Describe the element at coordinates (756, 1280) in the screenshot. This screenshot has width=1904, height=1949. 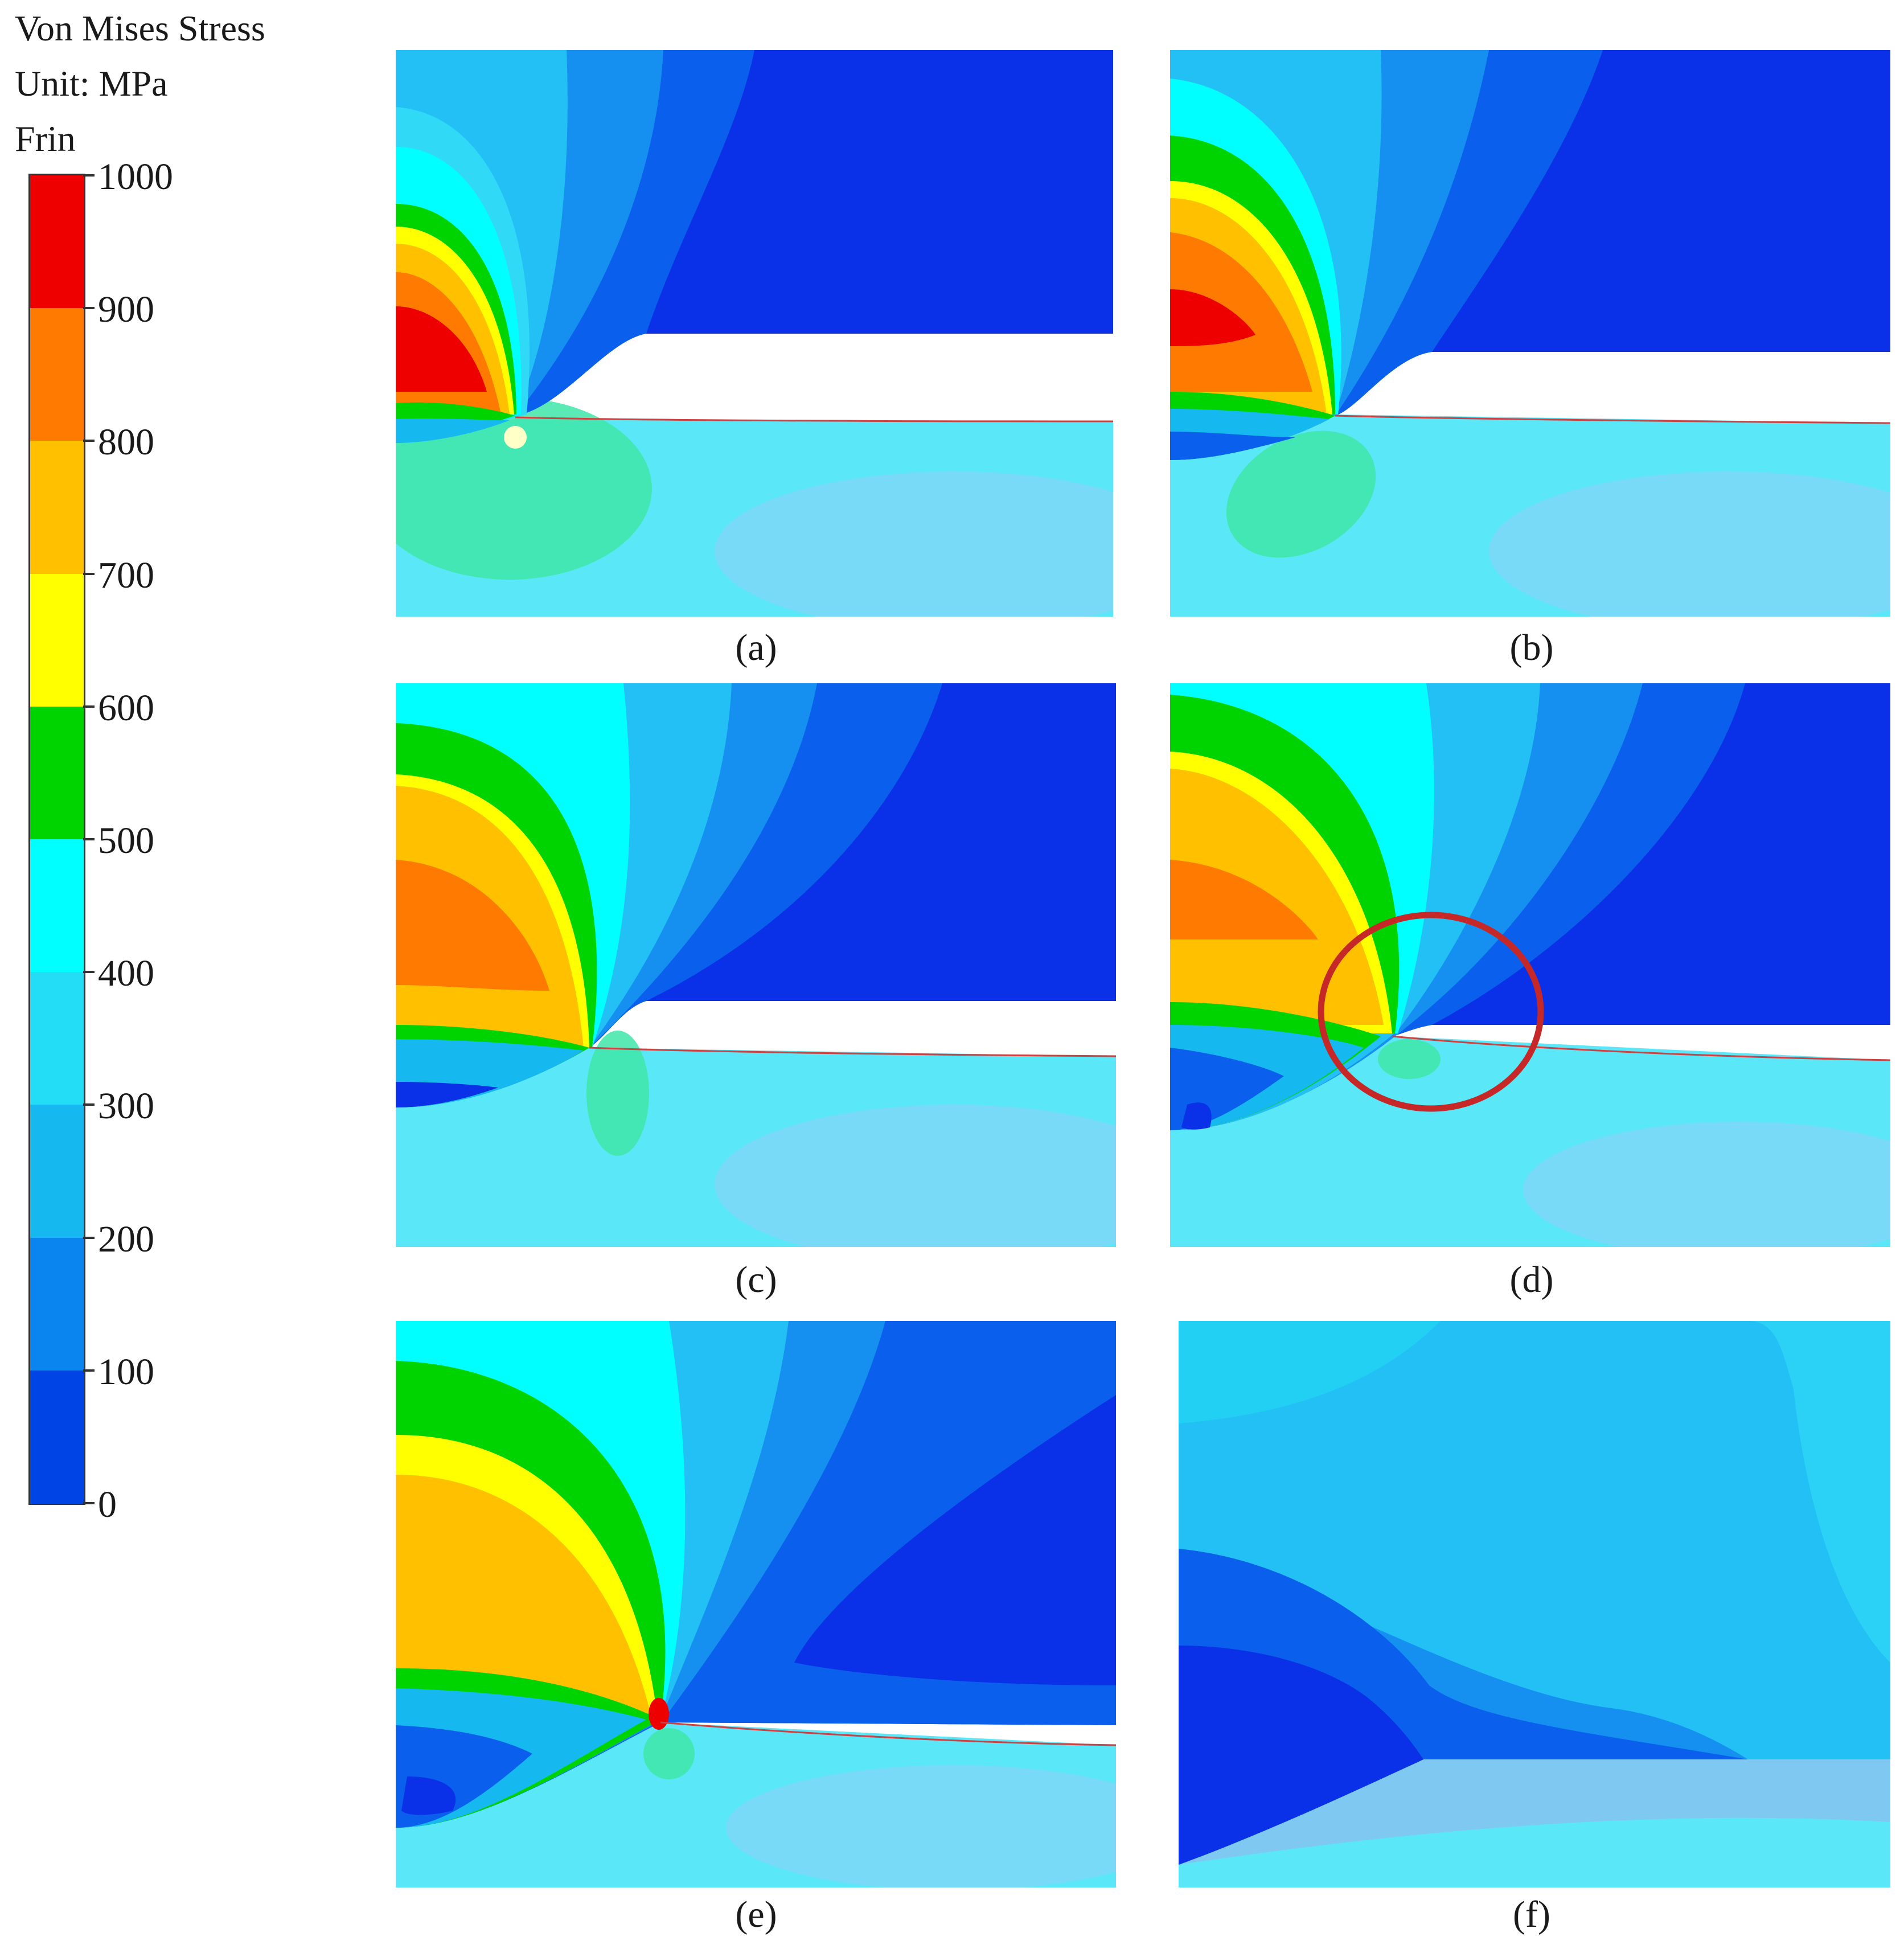
I see `caption-c: (c)` at that location.